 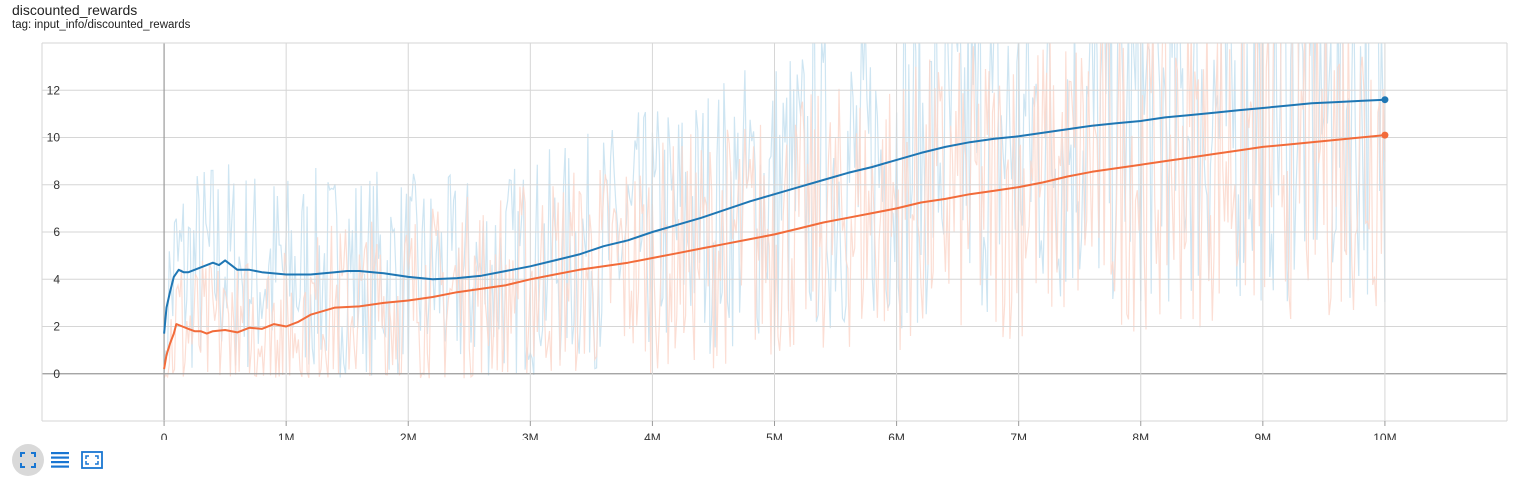 What do you see at coordinates (408, 435) in the screenshot?
I see `x-tick-label: 2M` at bounding box center [408, 435].